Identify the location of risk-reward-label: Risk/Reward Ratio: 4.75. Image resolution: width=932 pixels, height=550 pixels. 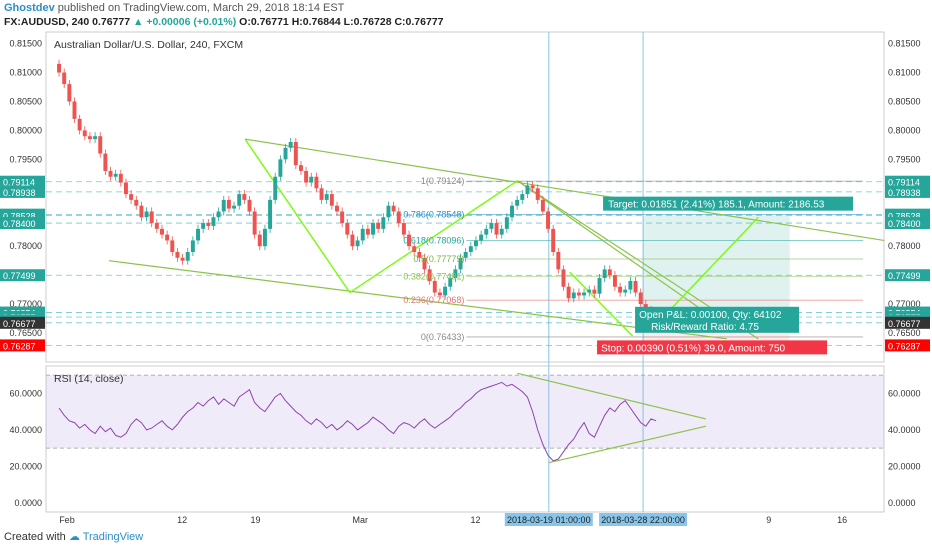
(705, 327).